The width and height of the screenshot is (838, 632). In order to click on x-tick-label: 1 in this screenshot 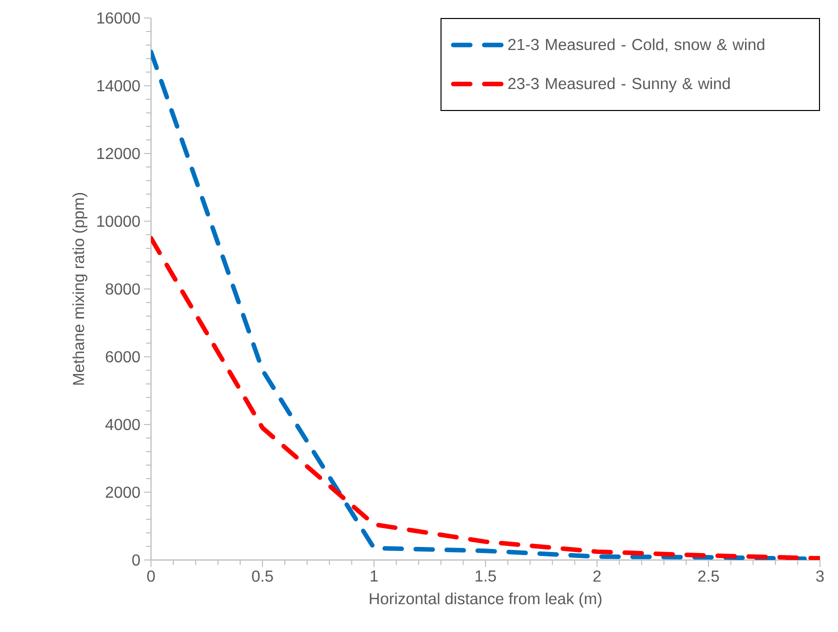, I will do `click(374, 576)`.